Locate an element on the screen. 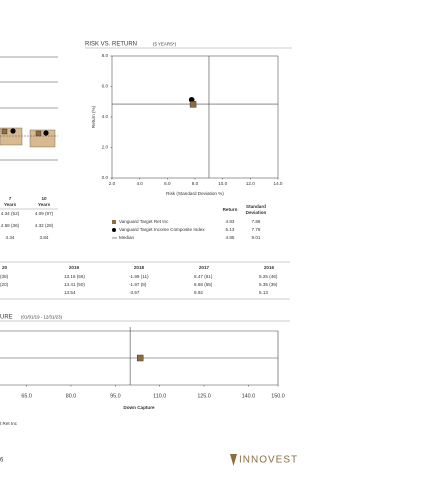 This screenshot has height=480, width=426. section-title: URE is located at coordinates (6, 318).